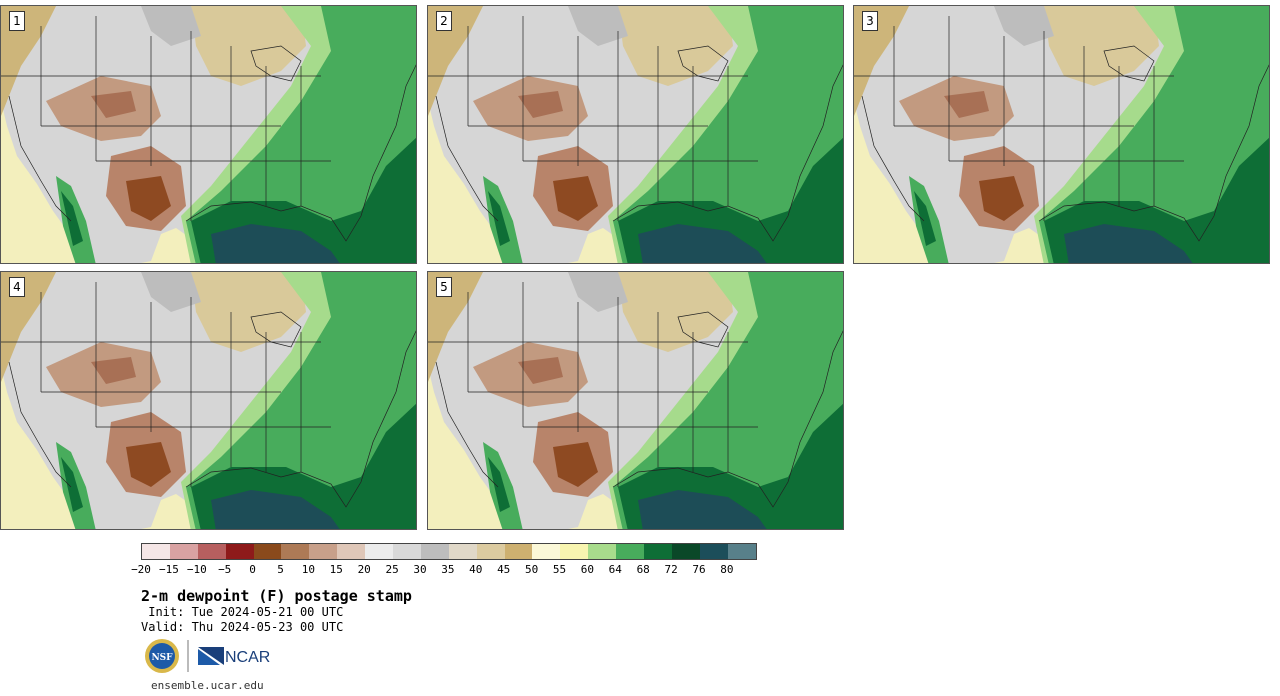  I want to click on colorbar-tick-label: 68, so click(643, 569).